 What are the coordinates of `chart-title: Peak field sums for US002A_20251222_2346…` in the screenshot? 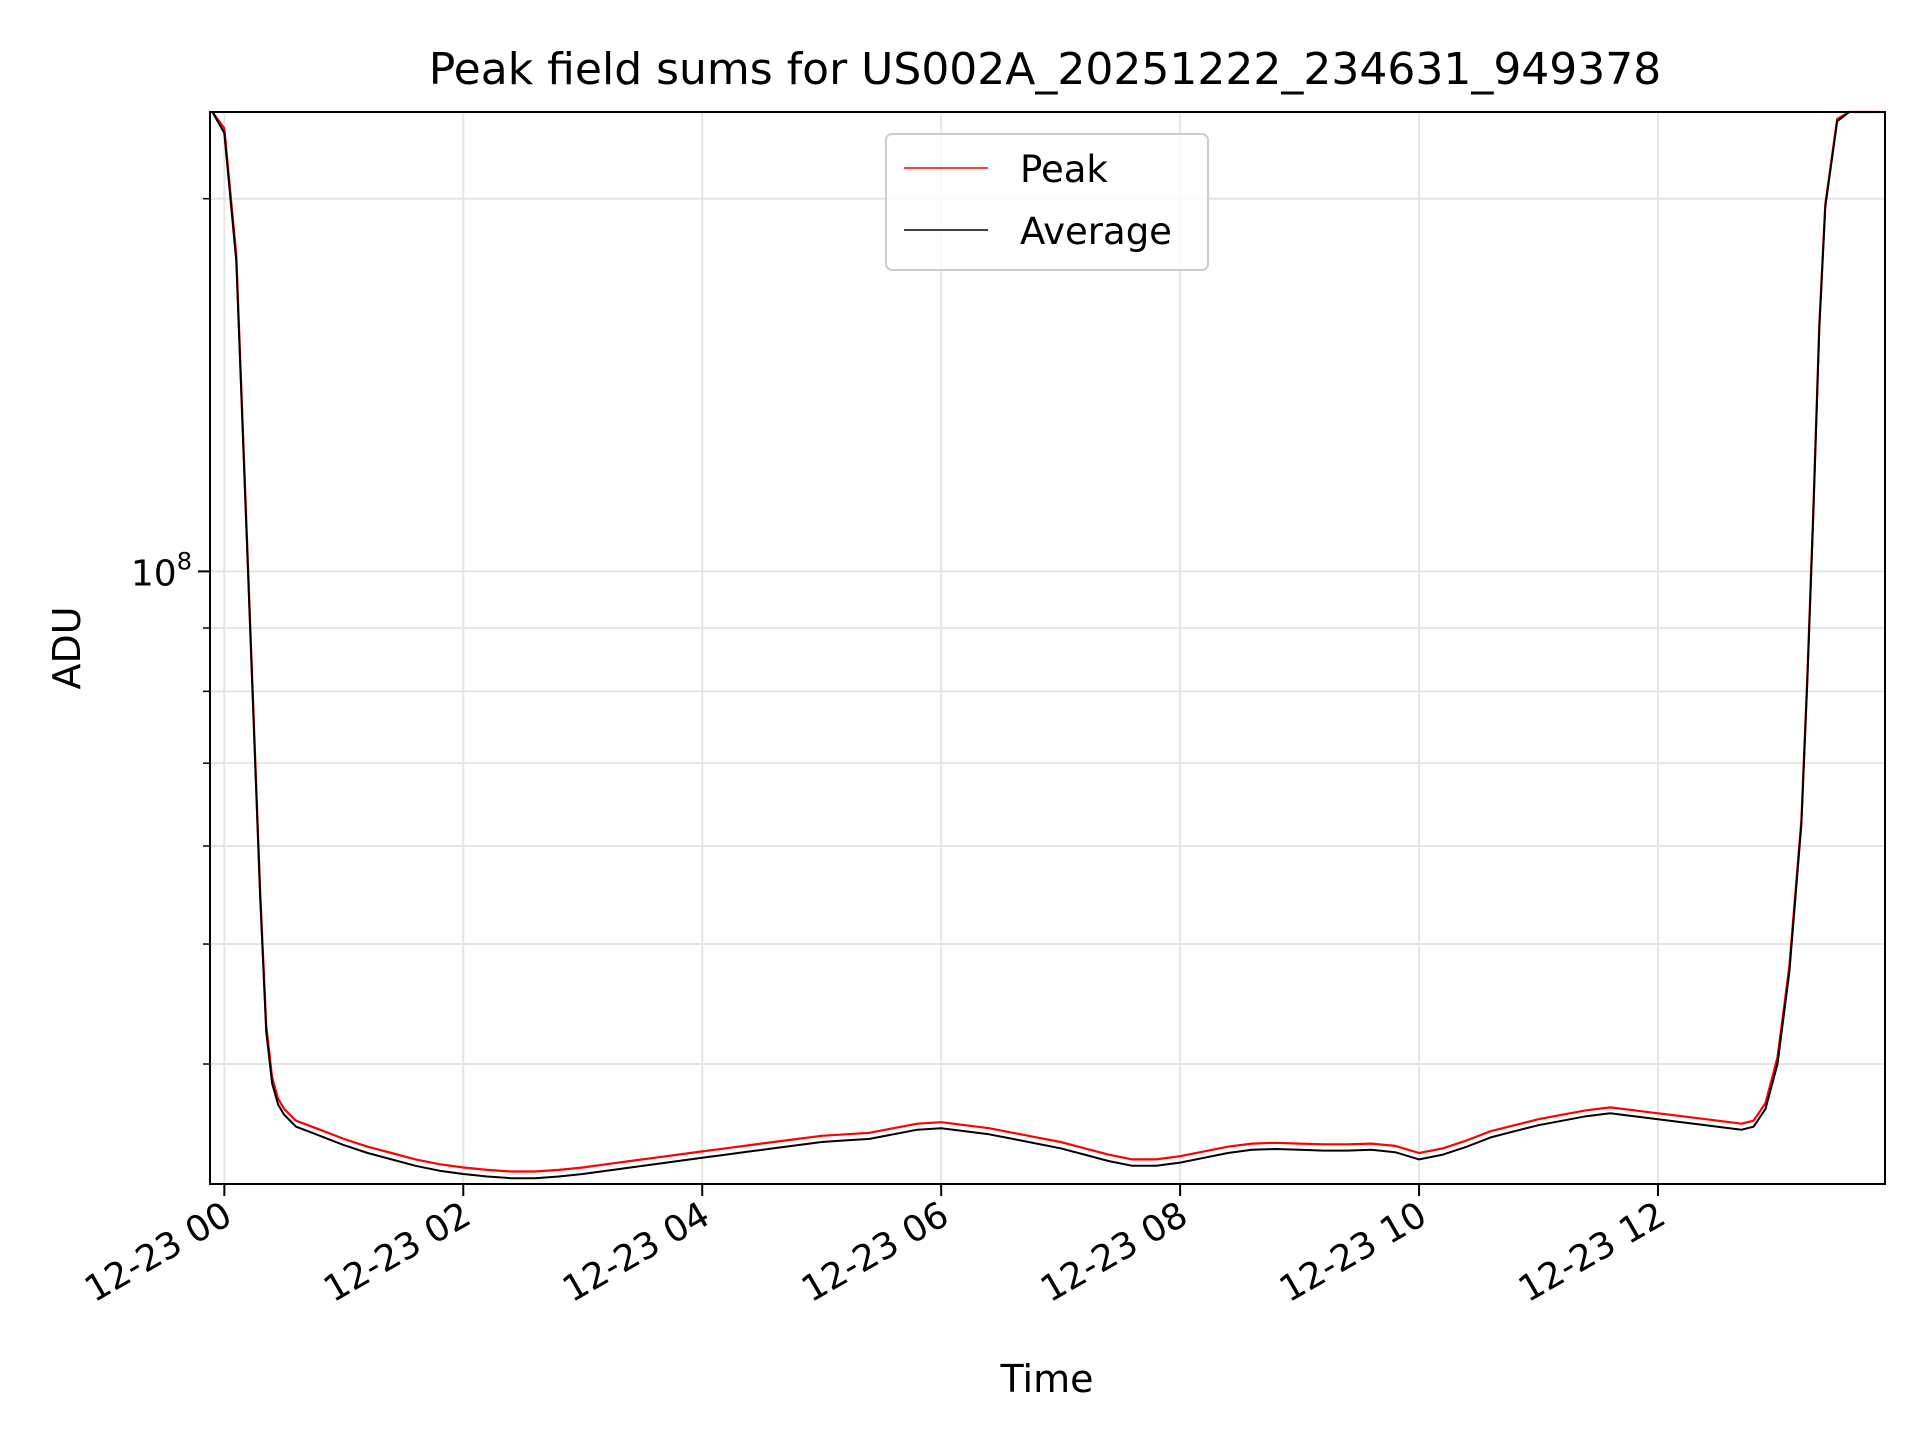 It's located at (1045, 69).